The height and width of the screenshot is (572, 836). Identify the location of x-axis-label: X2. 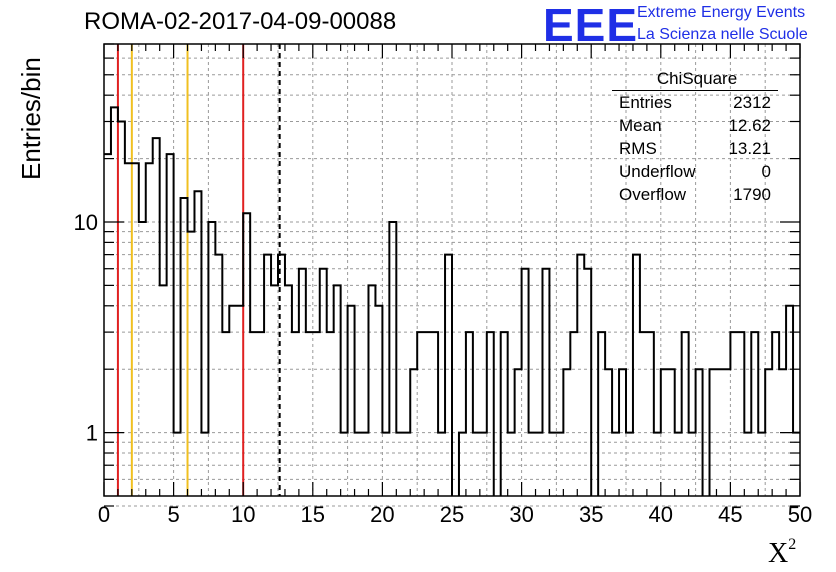
(782, 553).